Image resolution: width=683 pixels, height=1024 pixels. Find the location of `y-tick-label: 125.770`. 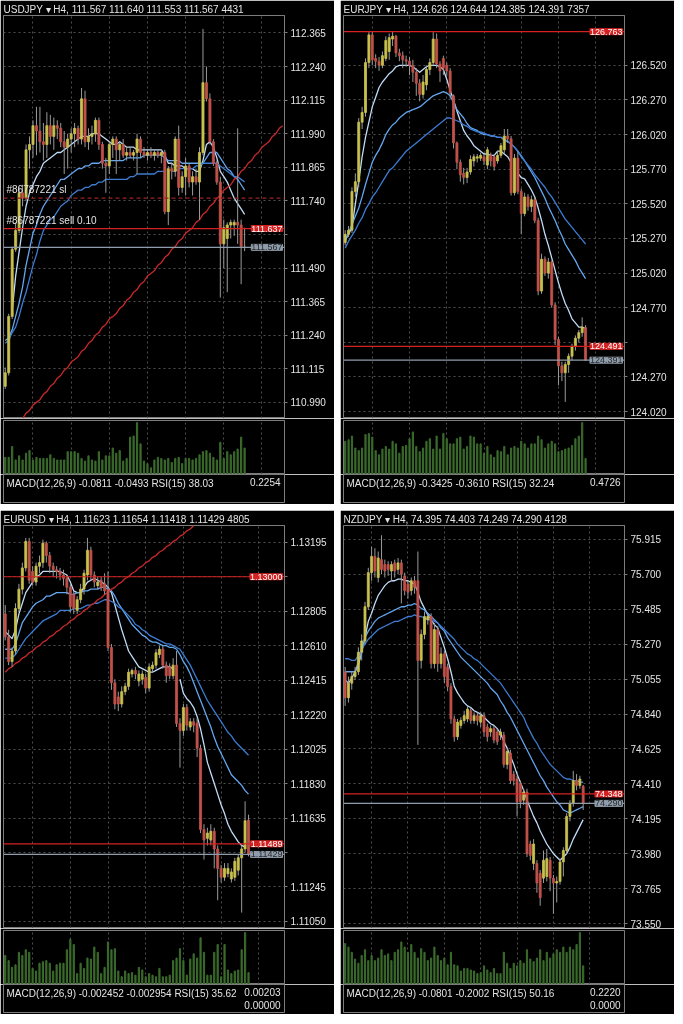

y-tick-label: 125.770 is located at coordinates (649, 170).